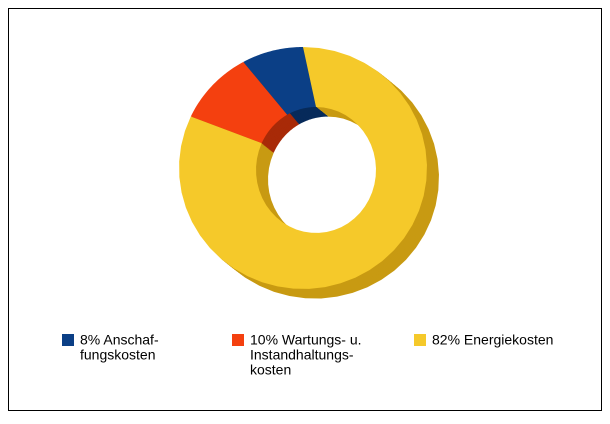 The image size is (610, 424). Describe the element at coordinates (306, 340) in the screenshot. I see `legend-label: 10% Wartungs- u.` at that location.